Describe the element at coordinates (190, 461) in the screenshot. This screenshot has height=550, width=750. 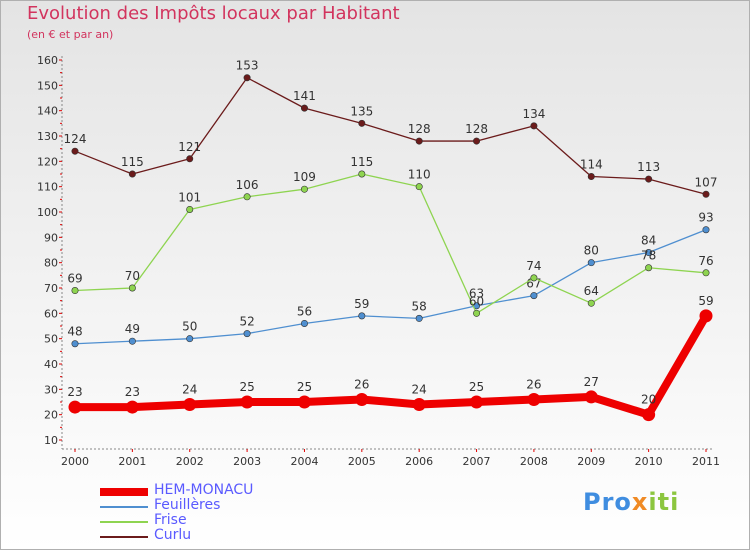
I see `x-tick-label: 2002` at that location.